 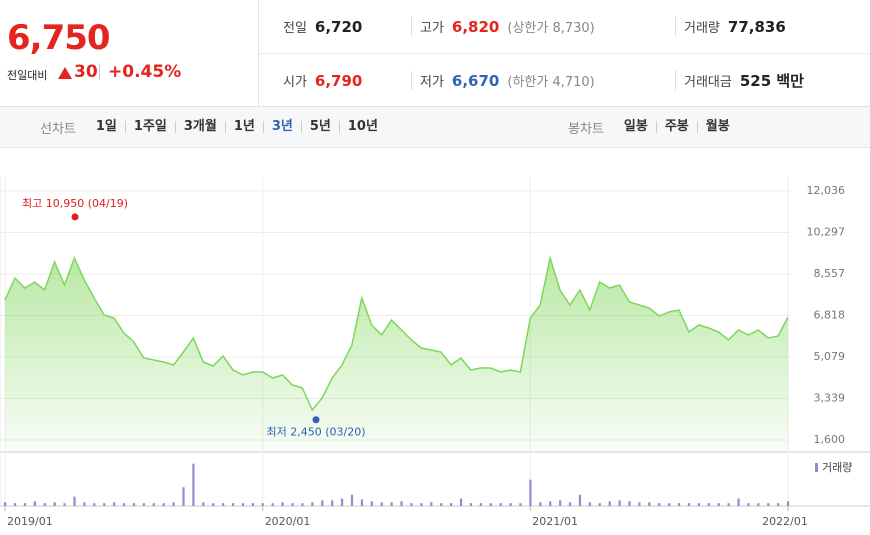 What do you see at coordinates (702, 28) in the screenshot?
I see `stat-label: 거래량` at bounding box center [702, 28].